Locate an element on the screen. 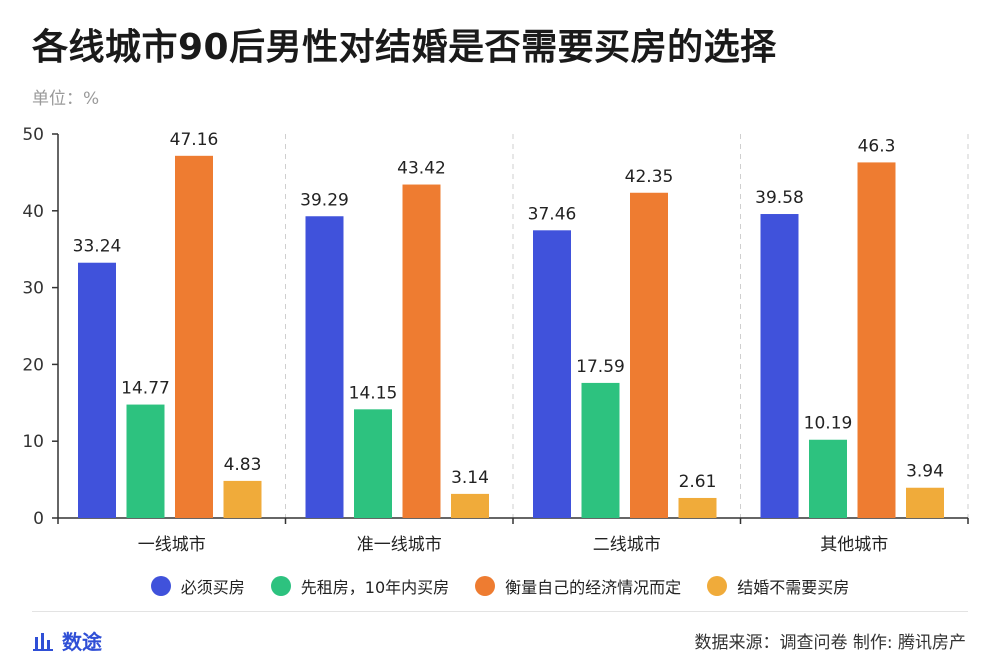 This screenshot has height=667, width=1000. source-note: 数据来源：调查问卷 制作: 腾讯房产 is located at coordinates (830, 643).